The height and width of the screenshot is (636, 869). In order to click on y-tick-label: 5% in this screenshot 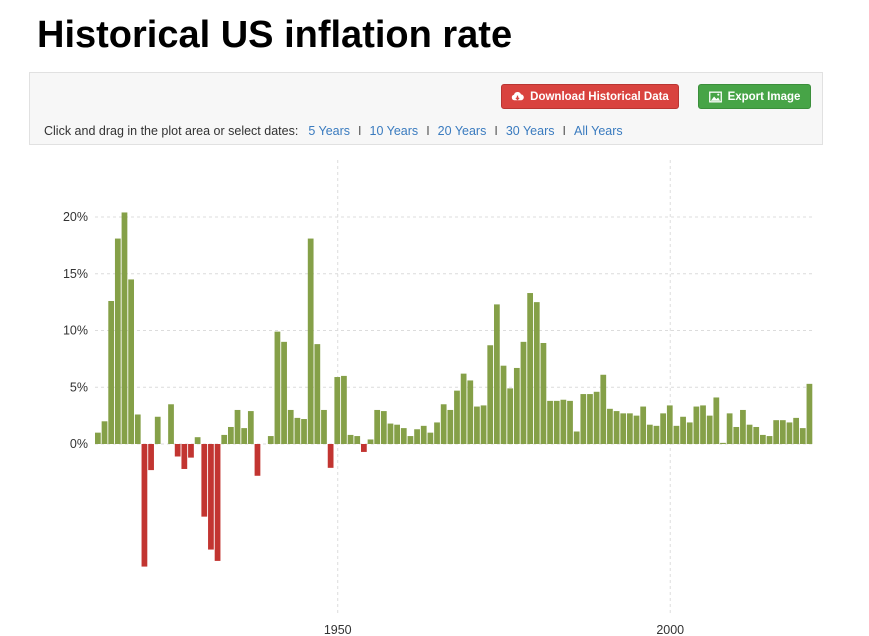, I will do `click(79, 387)`.